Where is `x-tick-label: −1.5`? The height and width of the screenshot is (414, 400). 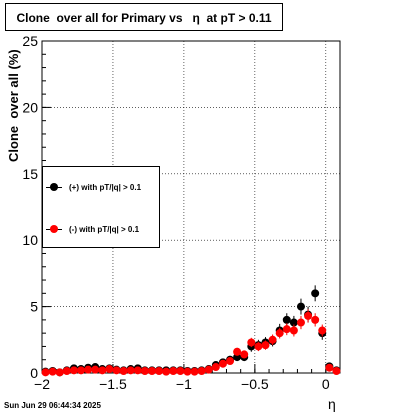 x-tick-label: −1.5 is located at coordinates (113, 384).